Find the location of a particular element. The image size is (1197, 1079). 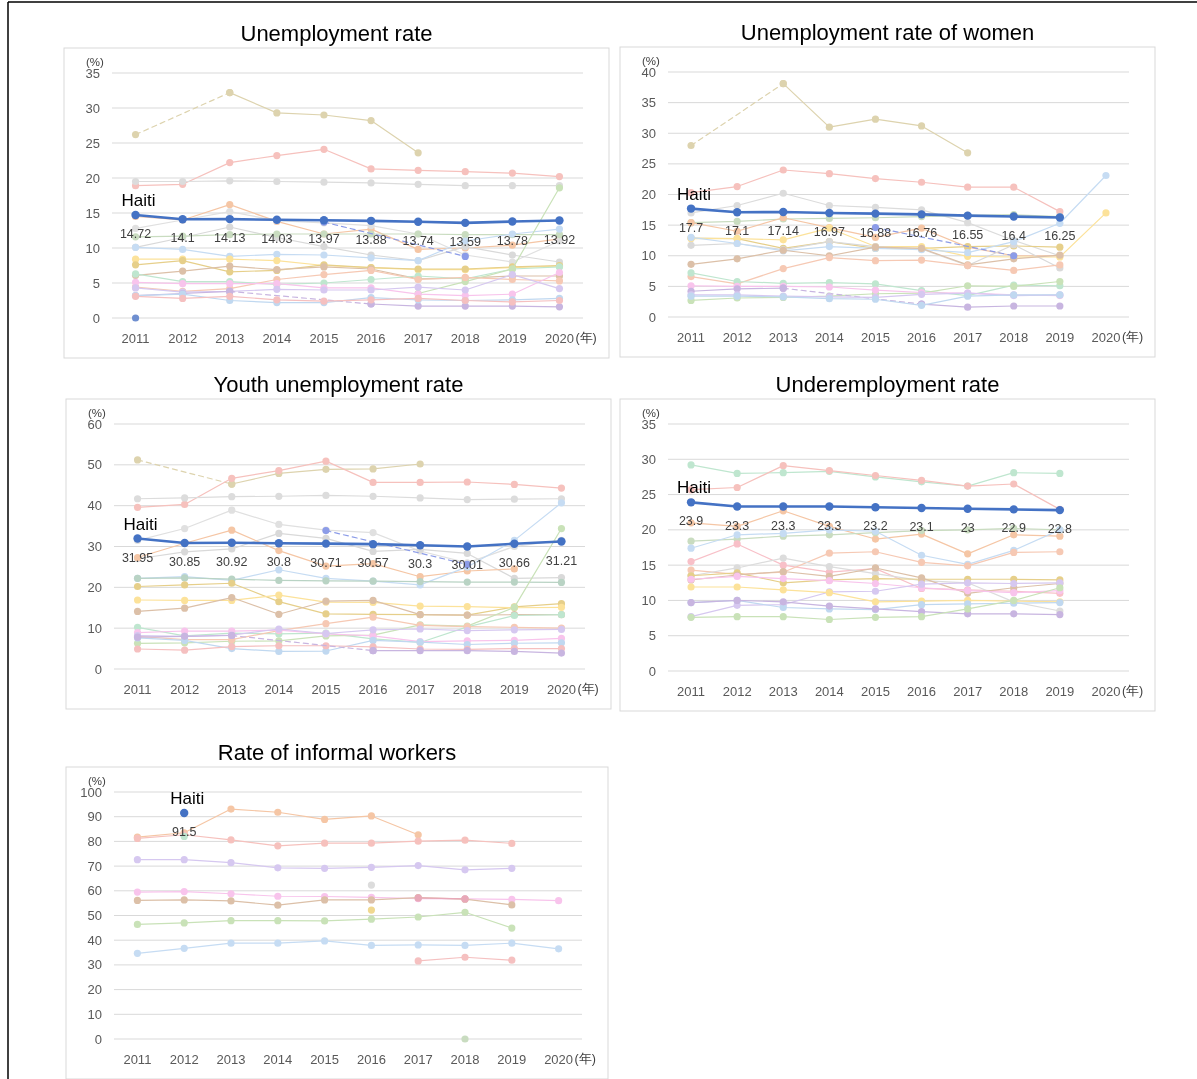

data-label: 23.2 is located at coordinates (875, 526).